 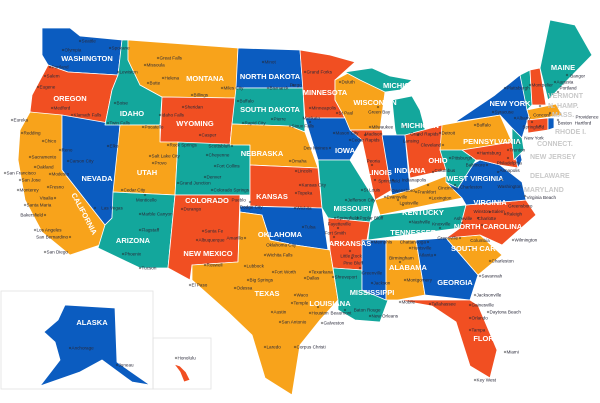 What do you see at coordinates (551, 124) in the screenshot?
I see `state-ri` at bounding box center [551, 124].